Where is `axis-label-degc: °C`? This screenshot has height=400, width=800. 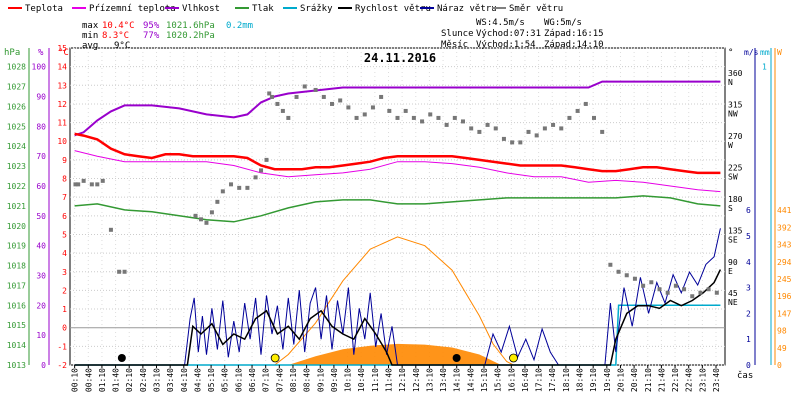 axis-label-degc: °C is located at coordinates (63, 53).